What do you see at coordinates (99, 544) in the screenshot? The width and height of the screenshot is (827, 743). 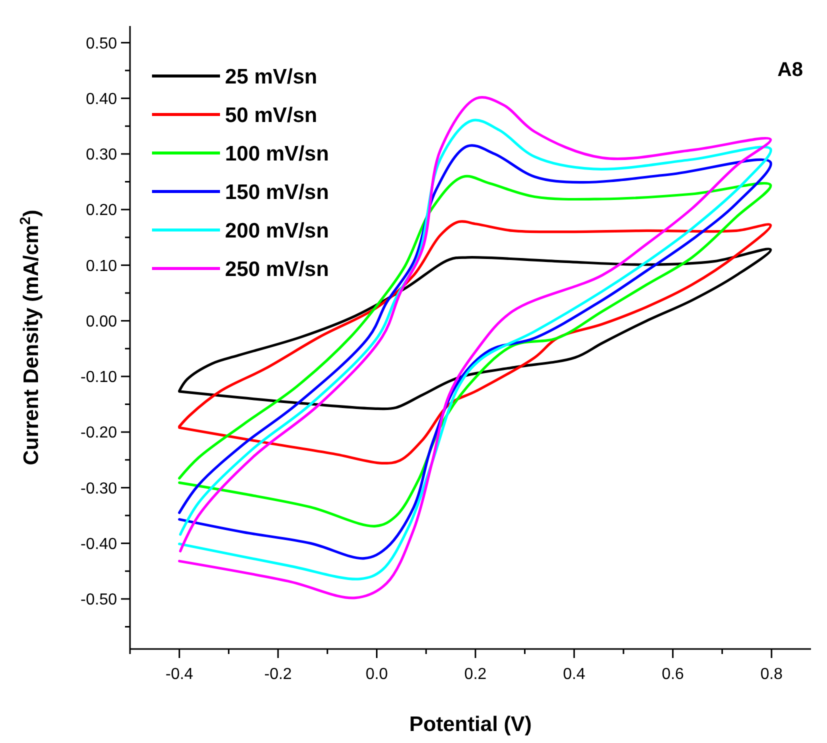 I see `y-tick-label: -0.40` at bounding box center [99, 544].